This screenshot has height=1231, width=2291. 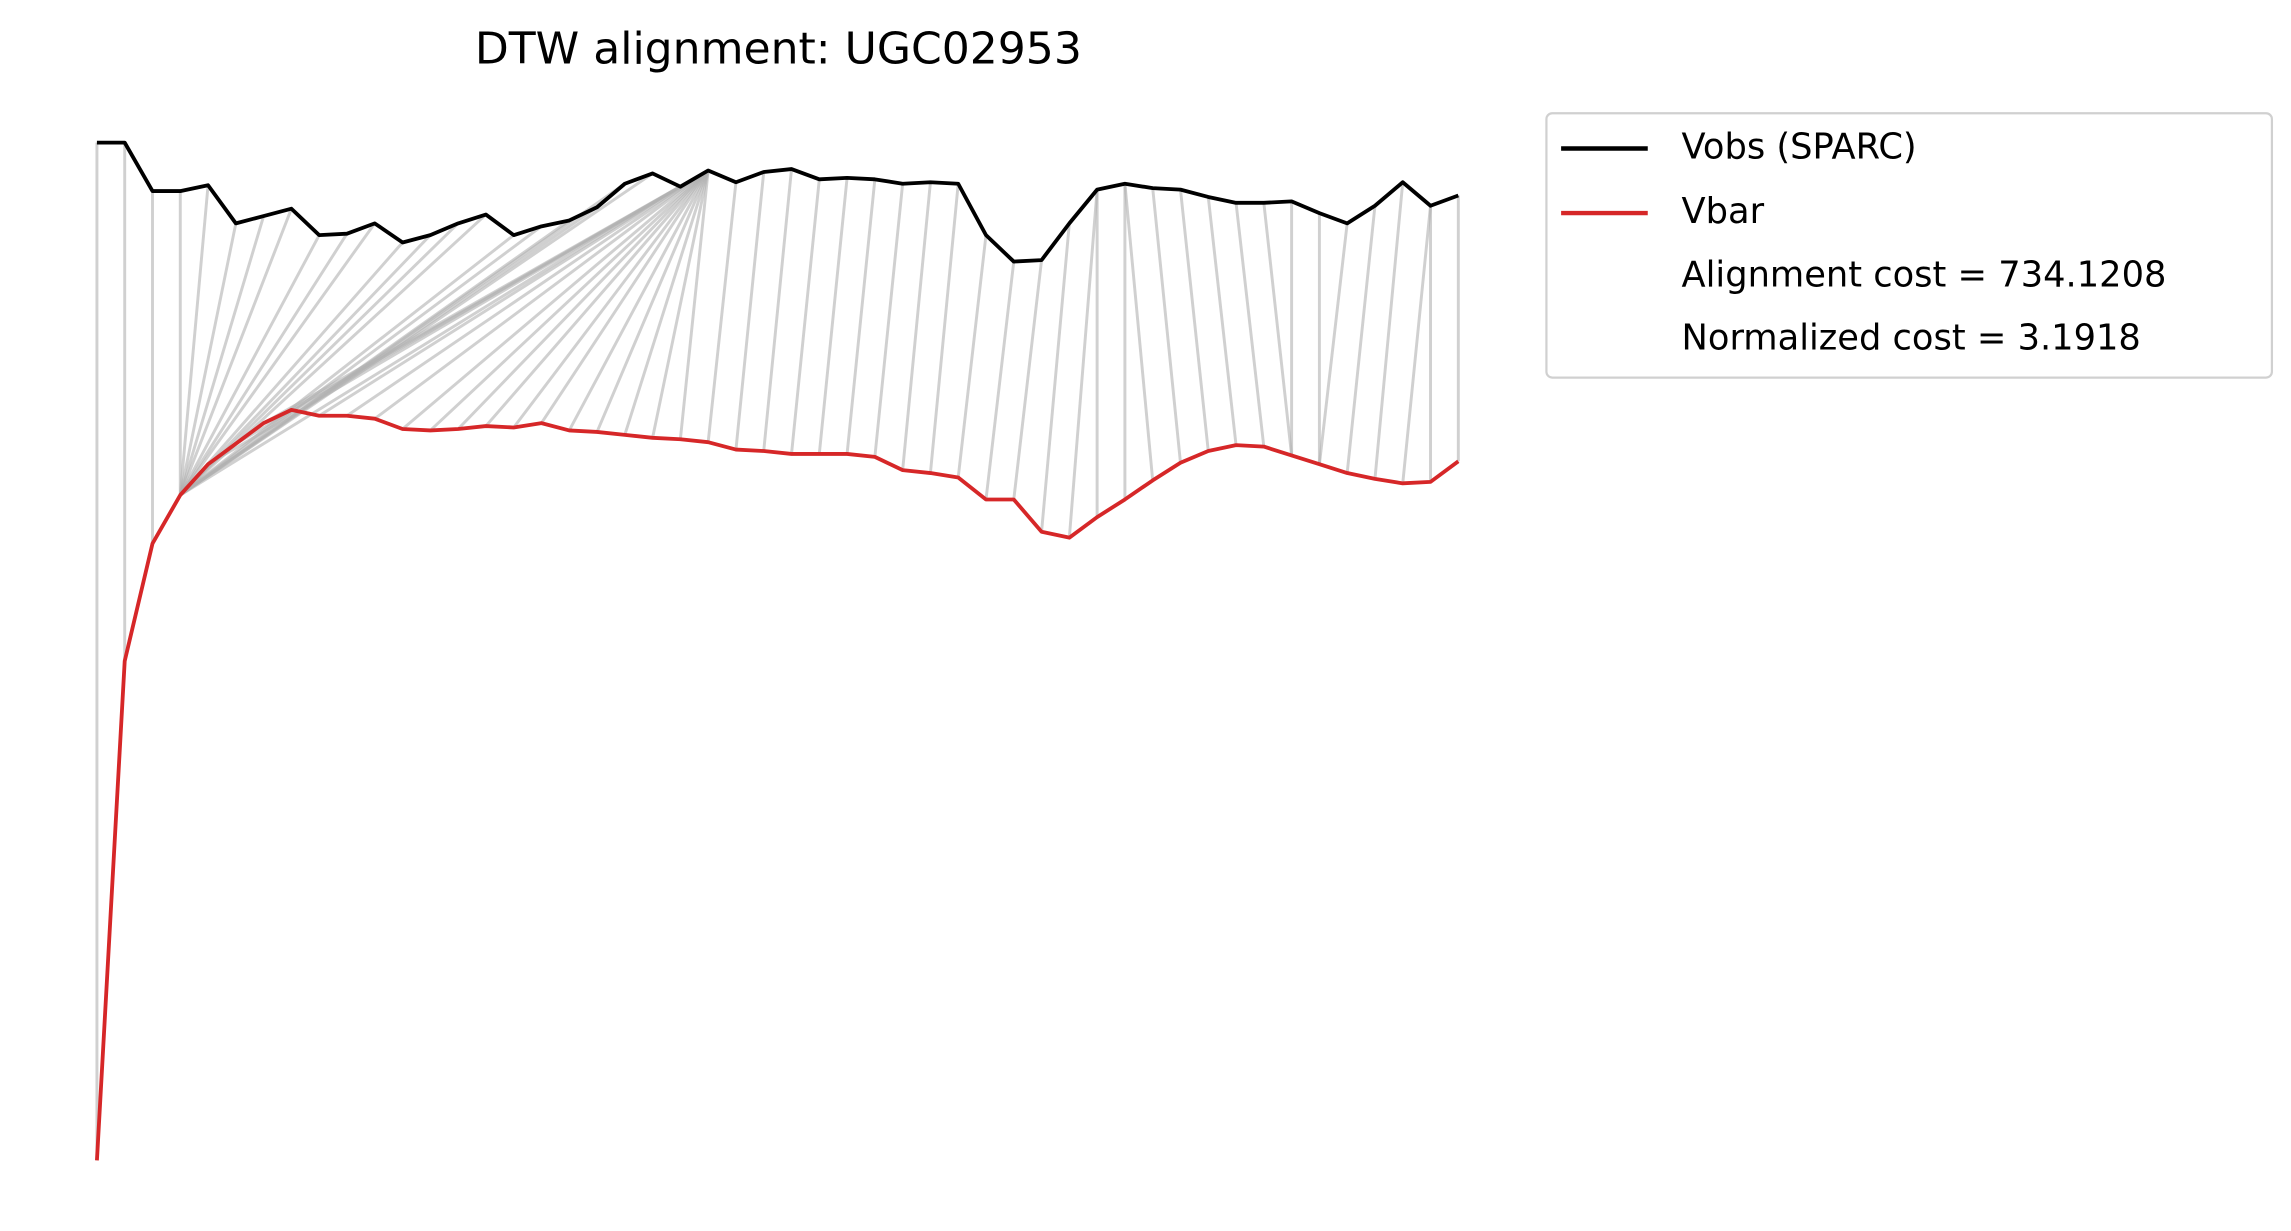 I want to click on series-line, so click(x=777, y=202).